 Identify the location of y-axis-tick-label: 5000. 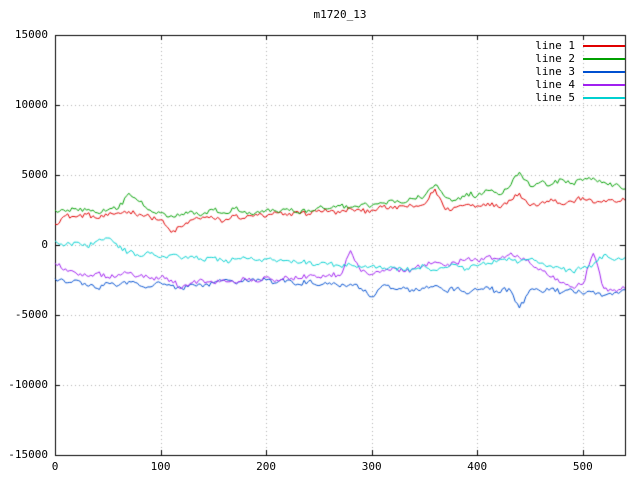
(35, 174).